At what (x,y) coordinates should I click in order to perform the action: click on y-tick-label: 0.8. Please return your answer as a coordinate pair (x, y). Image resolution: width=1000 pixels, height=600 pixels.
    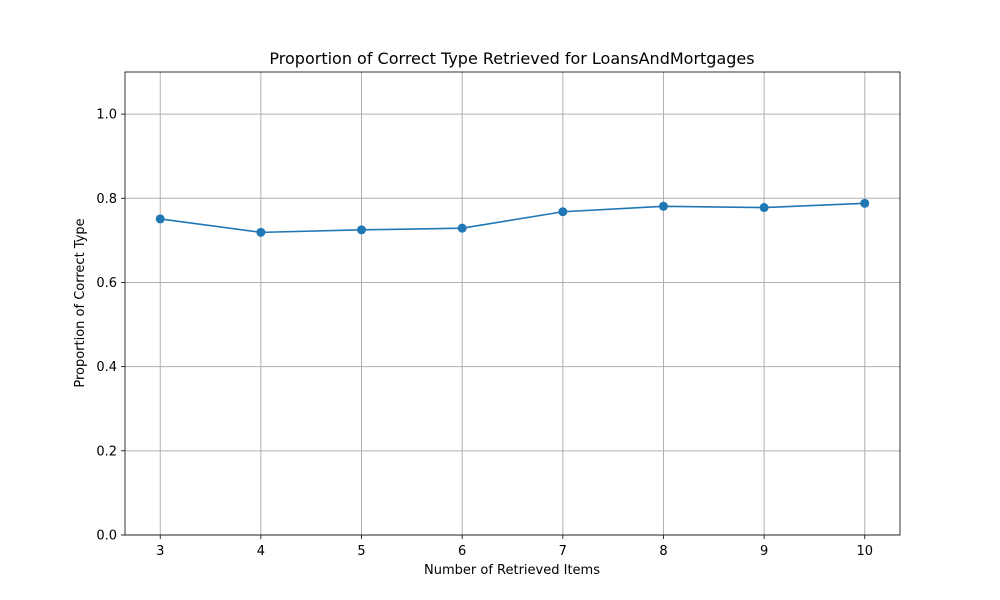
    Looking at the image, I should click on (106, 199).